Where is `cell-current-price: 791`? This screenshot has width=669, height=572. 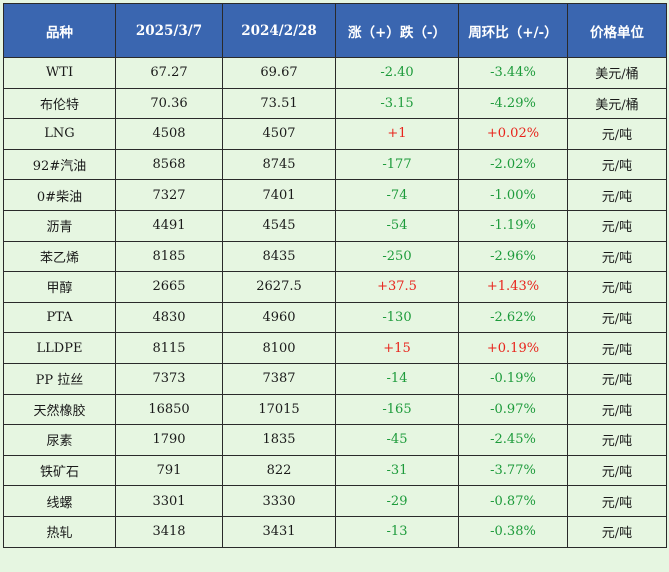
cell-current-price: 791 is located at coordinates (169, 470).